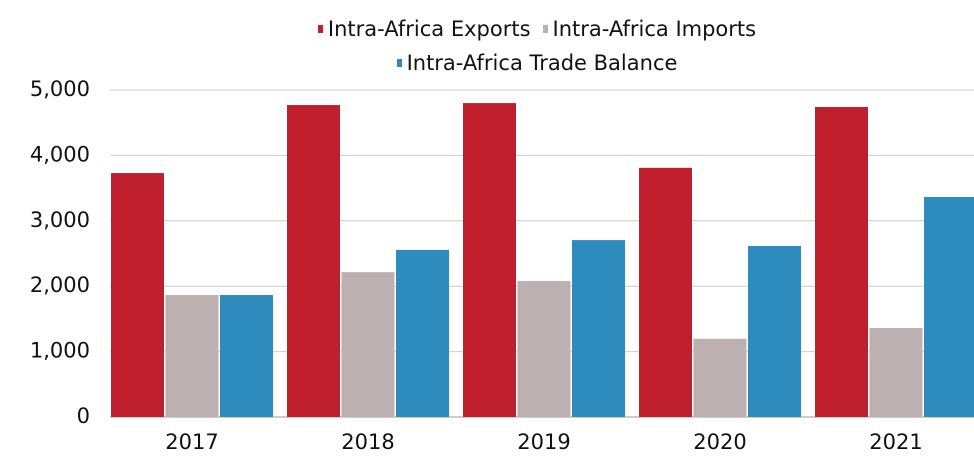  I want to click on legend-item: Intra-Africa Imports, so click(649, 29).